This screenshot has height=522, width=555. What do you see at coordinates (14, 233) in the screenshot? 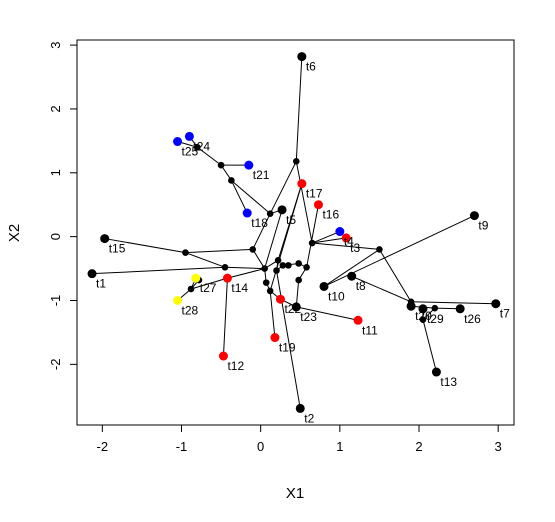
I see `y-axis-label: X2` at bounding box center [14, 233].